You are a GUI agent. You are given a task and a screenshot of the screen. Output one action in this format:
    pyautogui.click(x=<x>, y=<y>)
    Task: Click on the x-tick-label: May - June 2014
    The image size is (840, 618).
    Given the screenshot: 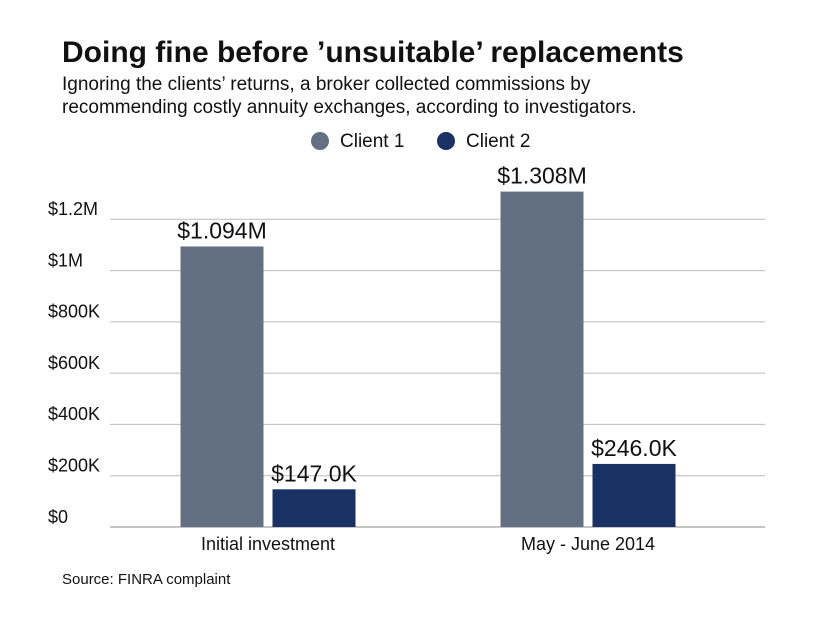 What is the action you would take?
    pyautogui.click(x=588, y=544)
    